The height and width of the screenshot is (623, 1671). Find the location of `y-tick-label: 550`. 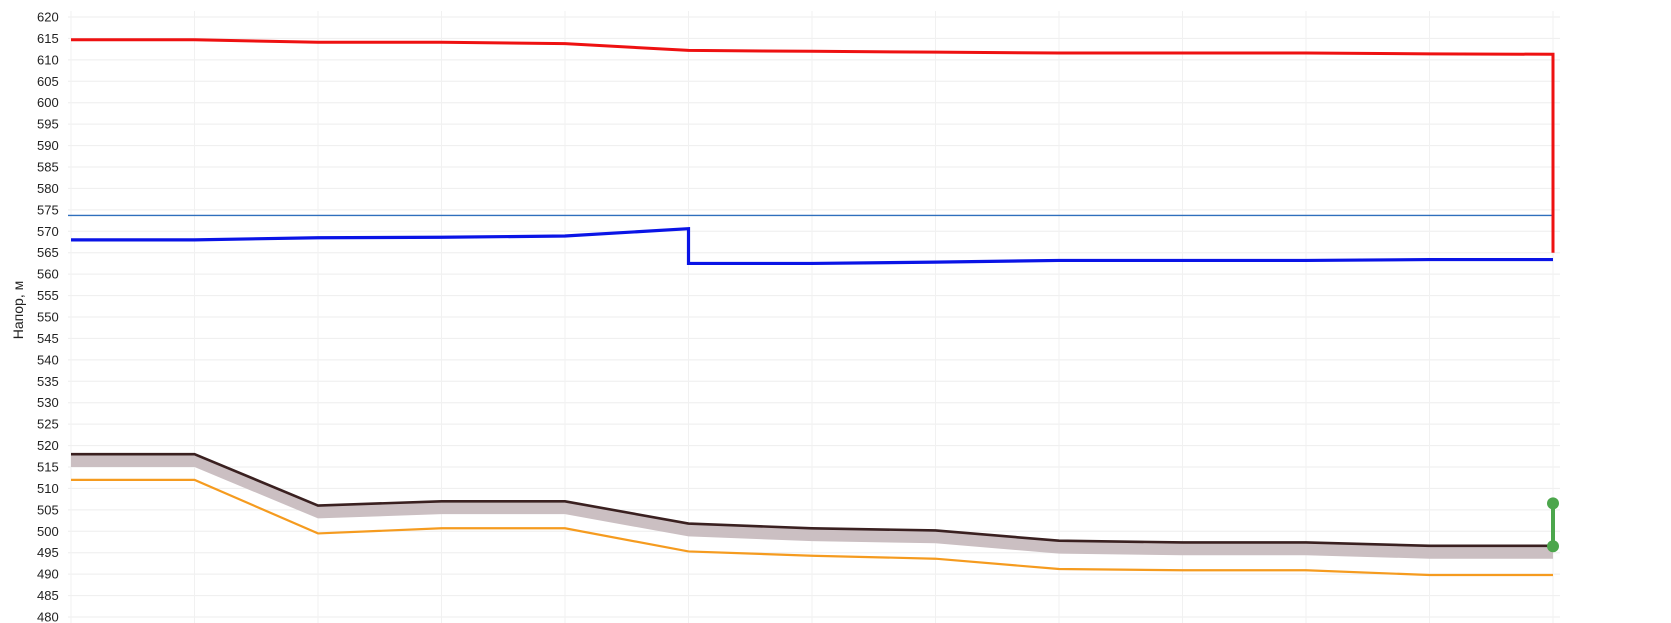

y-tick-label: 550 is located at coordinates (48, 317).